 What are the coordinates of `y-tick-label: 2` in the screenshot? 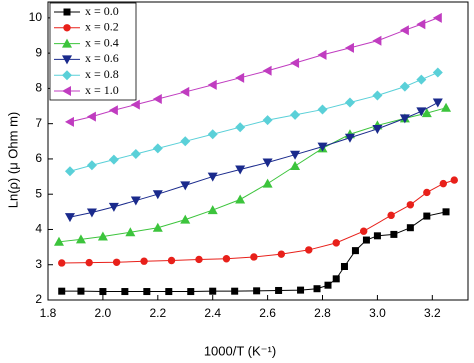 It's located at (38, 299).